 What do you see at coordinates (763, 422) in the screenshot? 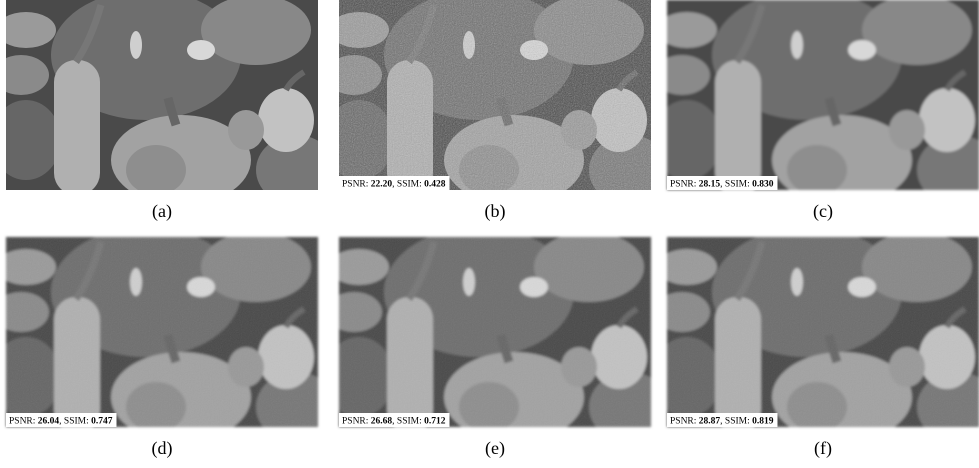
I see `ssim: 0.819` at bounding box center [763, 422].